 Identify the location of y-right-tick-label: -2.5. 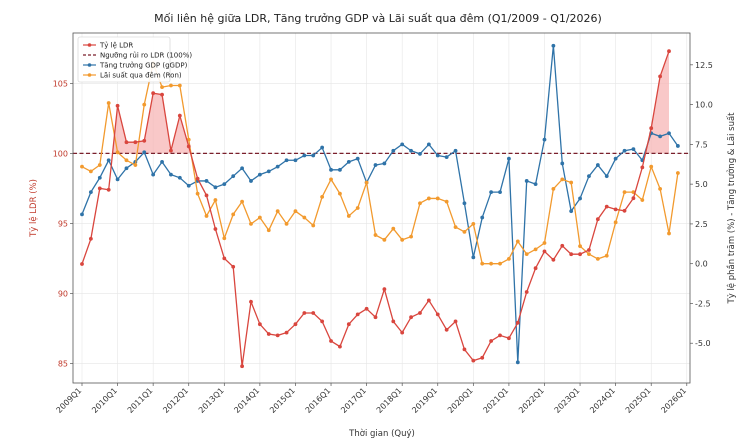
(703, 303).